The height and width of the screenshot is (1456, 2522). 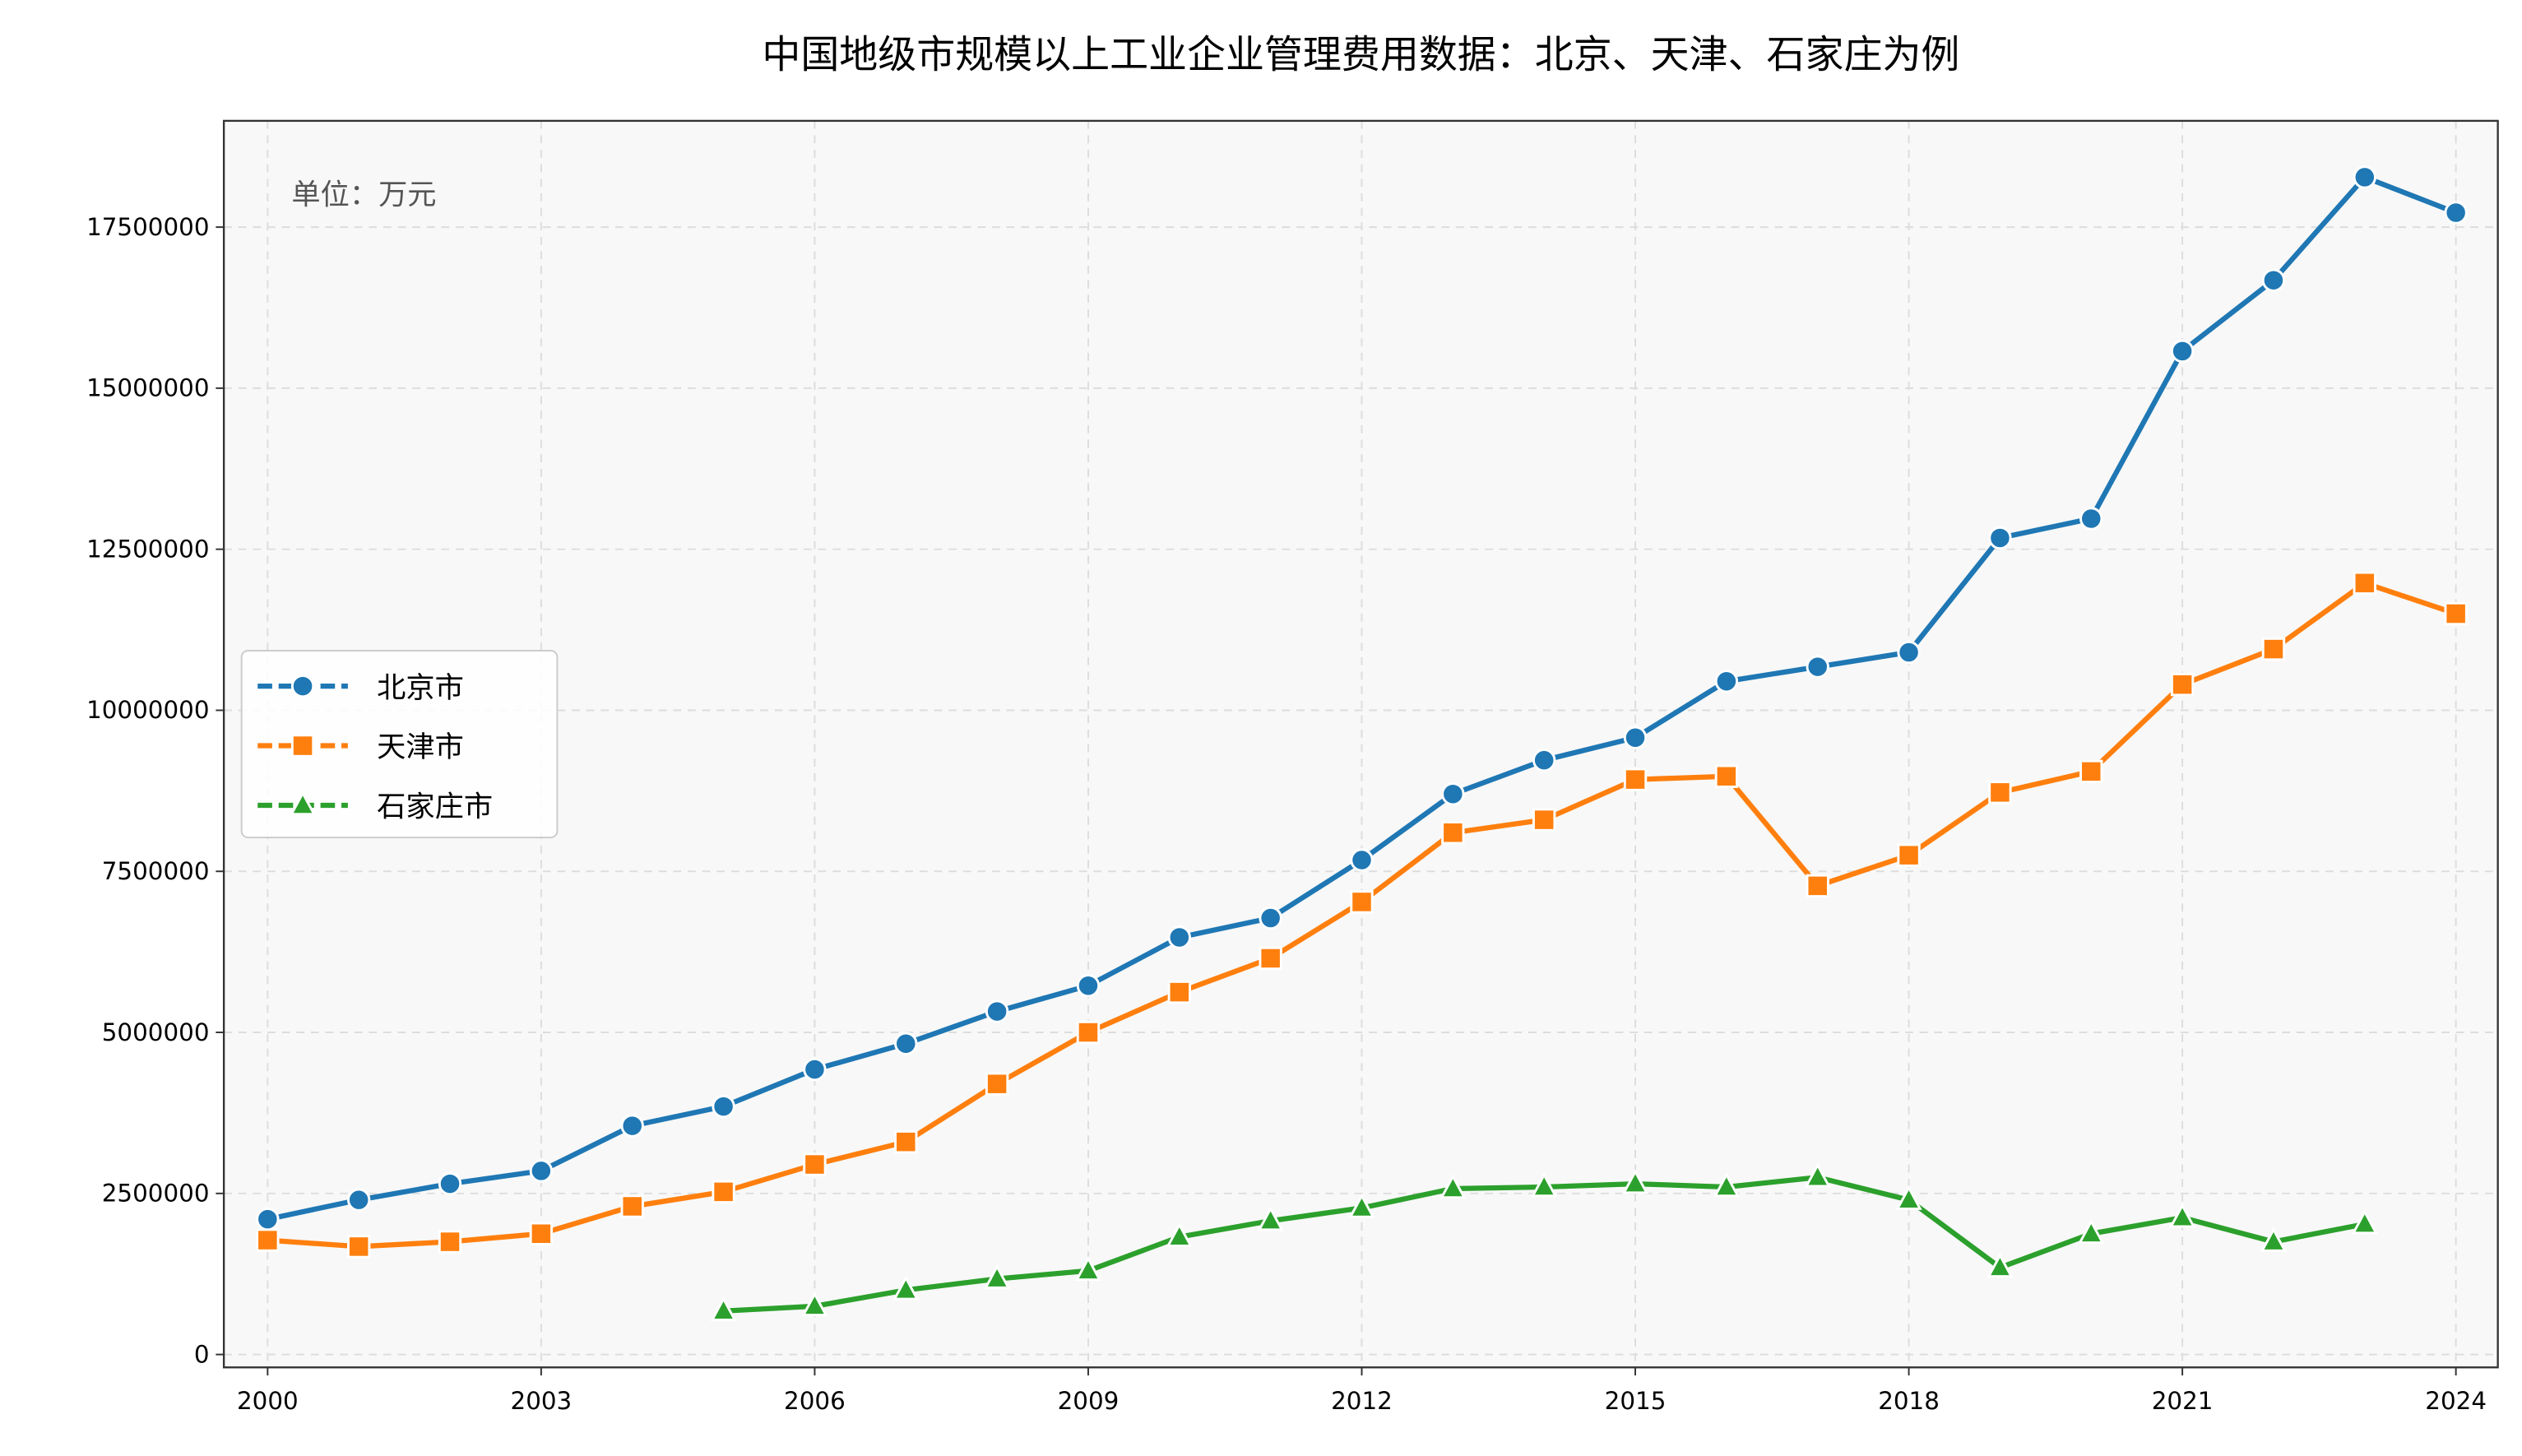 What do you see at coordinates (2183, 1401) in the screenshot?
I see `x-tick-label: 2021` at bounding box center [2183, 1401].